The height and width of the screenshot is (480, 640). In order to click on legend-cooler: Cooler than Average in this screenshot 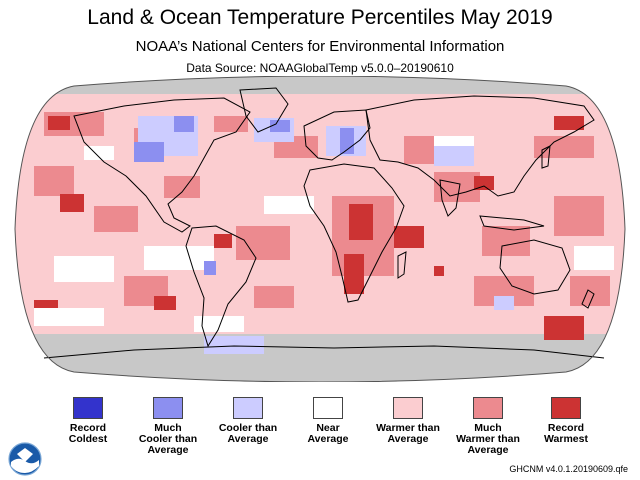, I will do `click(248, 421)`.